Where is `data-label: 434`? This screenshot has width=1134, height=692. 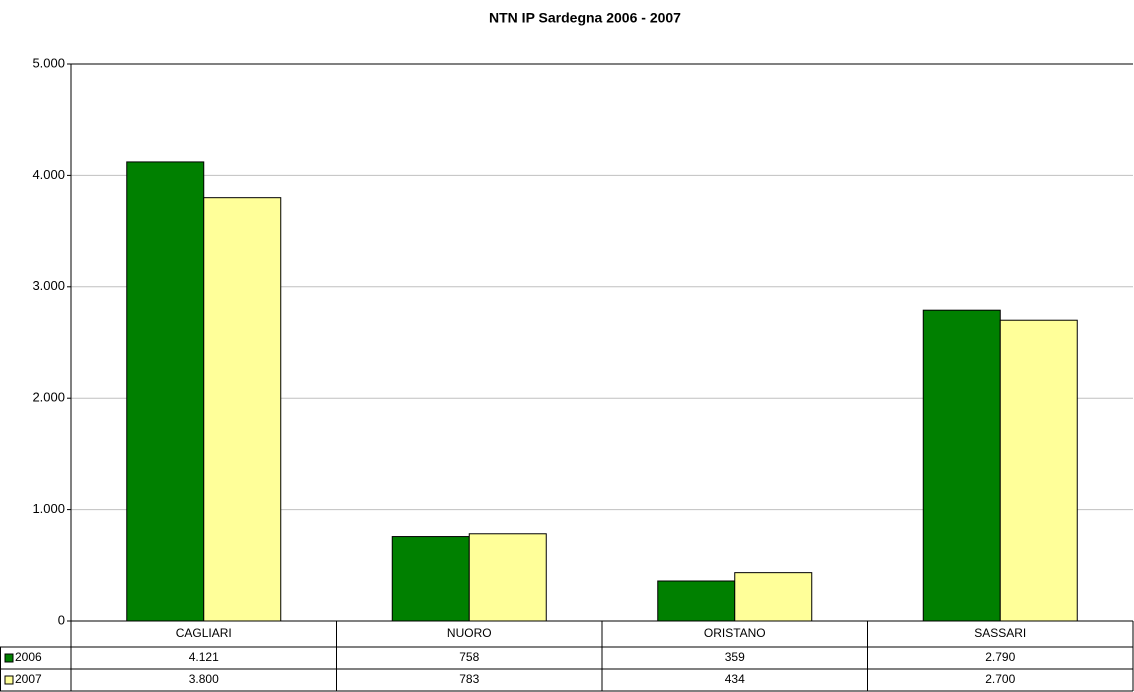
data-label: 434 is located at coordinates (735, 679).